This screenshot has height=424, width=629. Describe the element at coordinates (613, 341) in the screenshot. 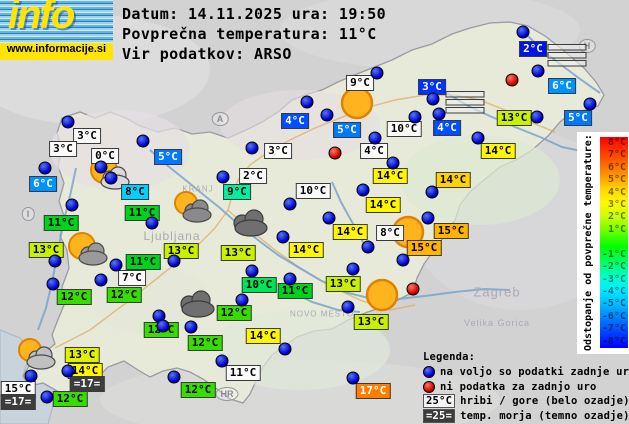

I see `scale-tick-label: -8°C` at that location.